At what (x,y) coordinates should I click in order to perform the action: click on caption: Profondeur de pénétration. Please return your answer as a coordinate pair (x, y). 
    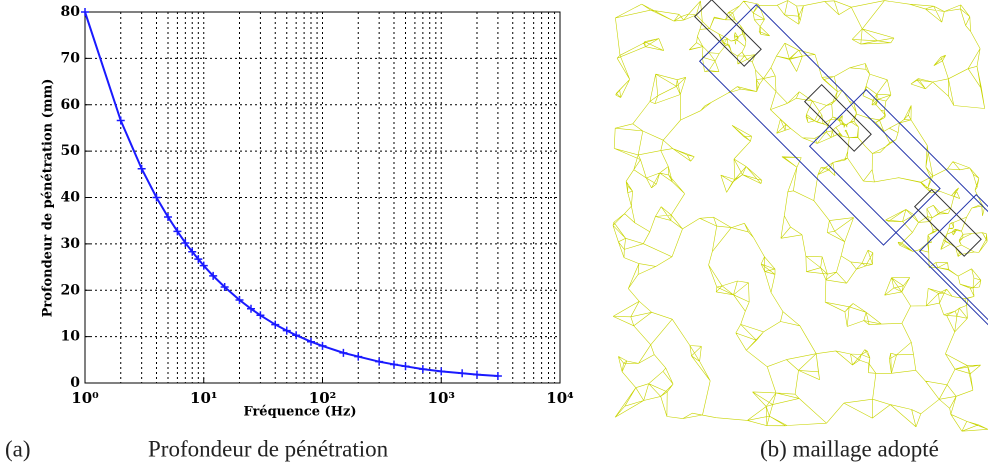
    Looking at the image, I should click on (268, 448).